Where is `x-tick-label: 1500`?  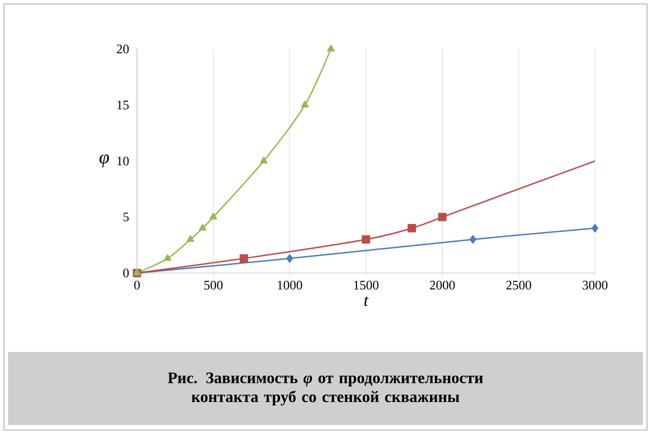 x-tick-label: 1500 is located at coordinates (366, 285).